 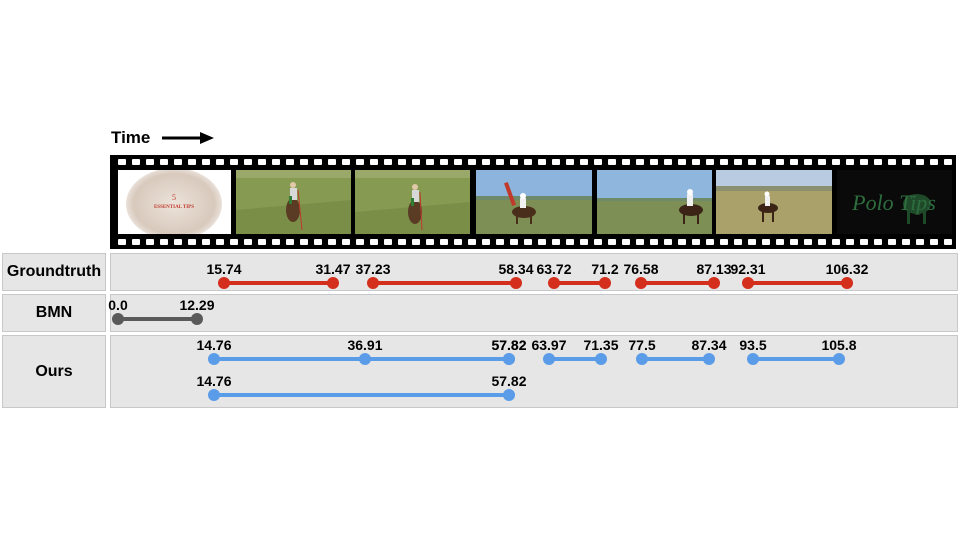 I want to click on segment-end-label: 87.34, so click(x=708, y=345).